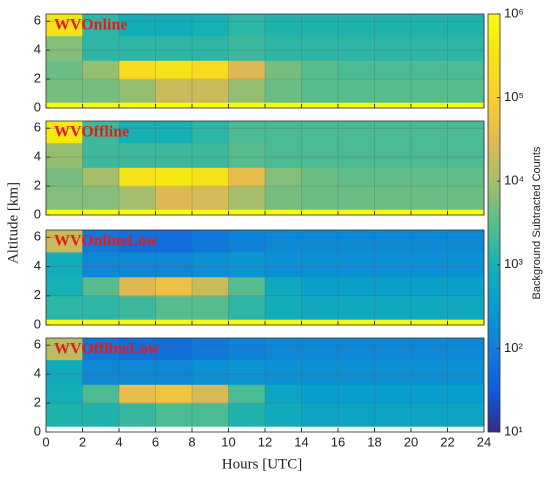 This screenshot has width=548, height=479. What do you see at coordinates (37, 236) in the screenshot?
I see `y-tick-label: 6` at bounding box center [37, 236].